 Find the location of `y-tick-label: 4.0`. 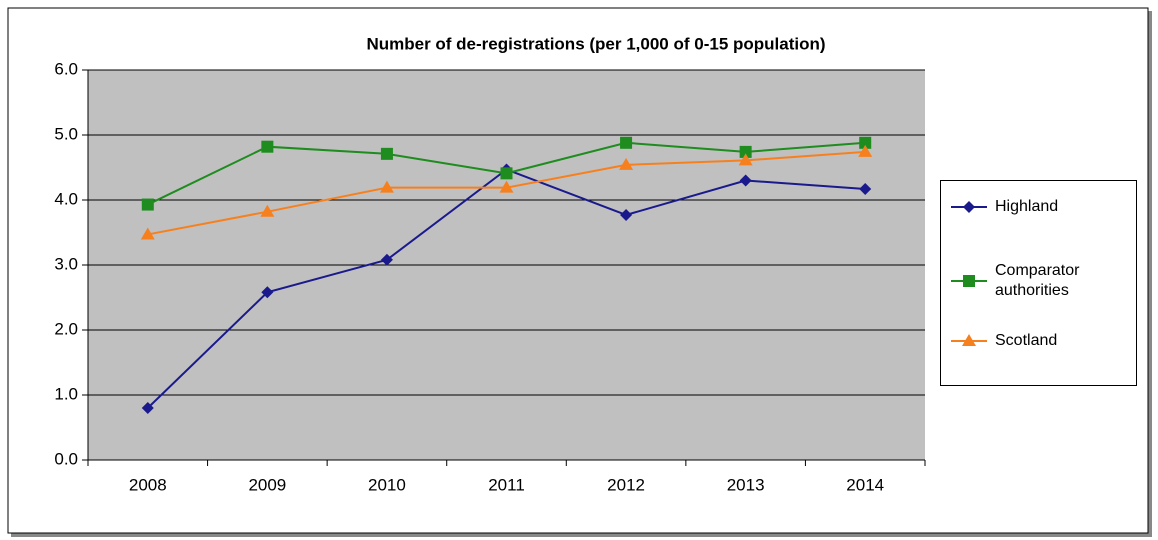

y-tick-label: 4.0 is located at coordinates (66, 198).